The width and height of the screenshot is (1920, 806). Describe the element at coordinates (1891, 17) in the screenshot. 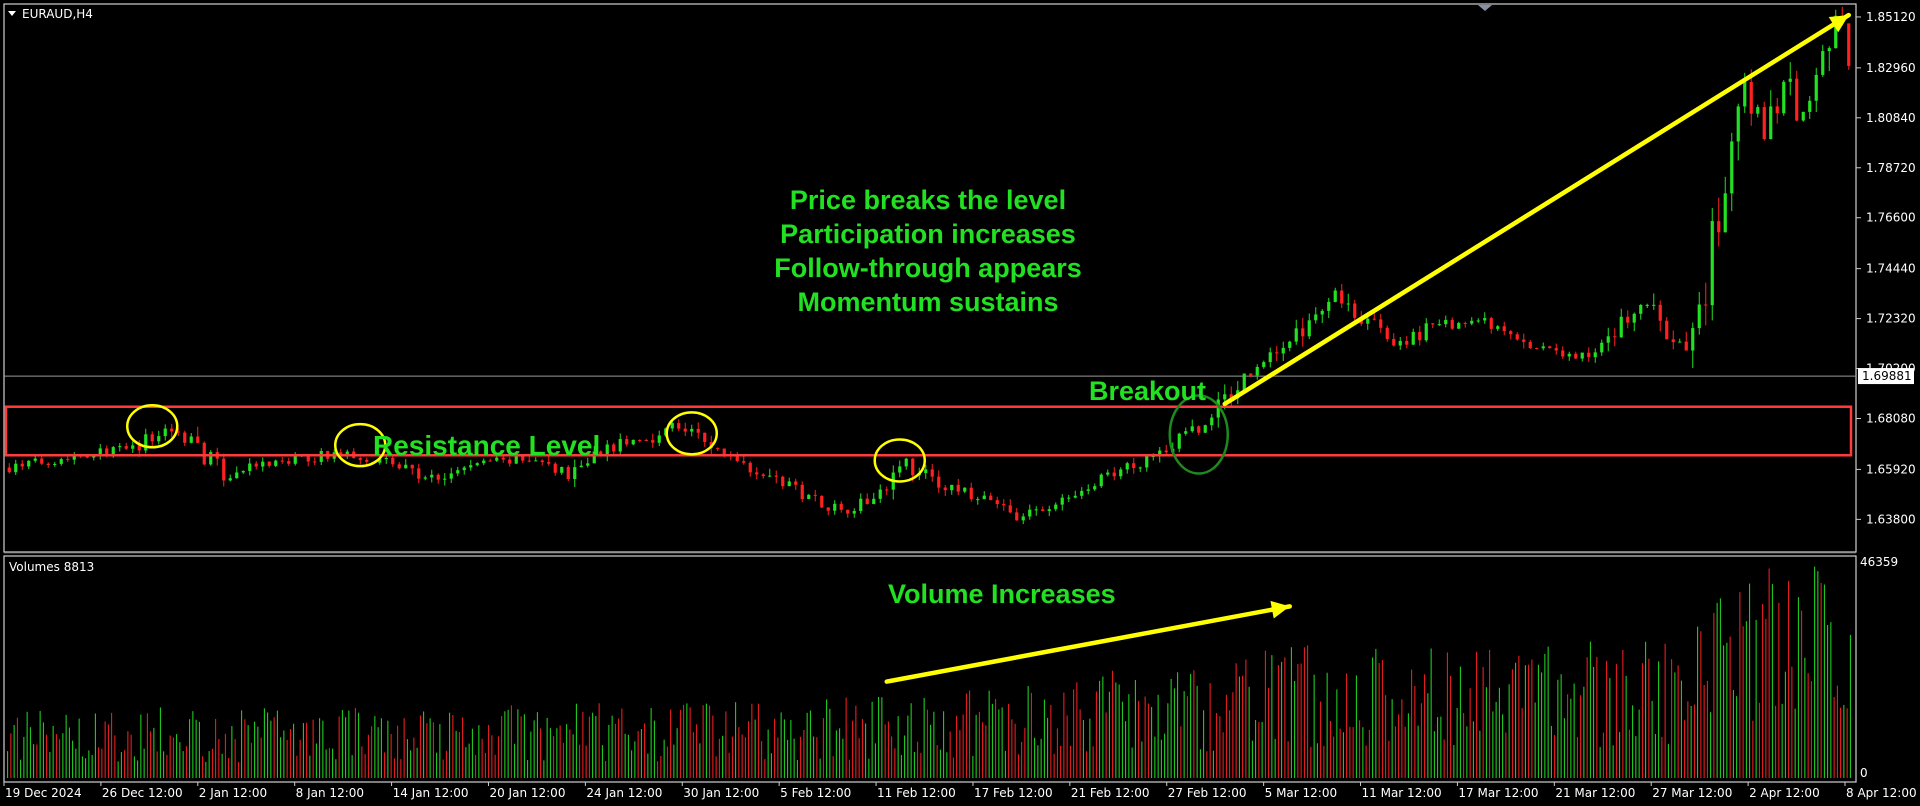

I see `price-tick-label: 1.85120` at that location.